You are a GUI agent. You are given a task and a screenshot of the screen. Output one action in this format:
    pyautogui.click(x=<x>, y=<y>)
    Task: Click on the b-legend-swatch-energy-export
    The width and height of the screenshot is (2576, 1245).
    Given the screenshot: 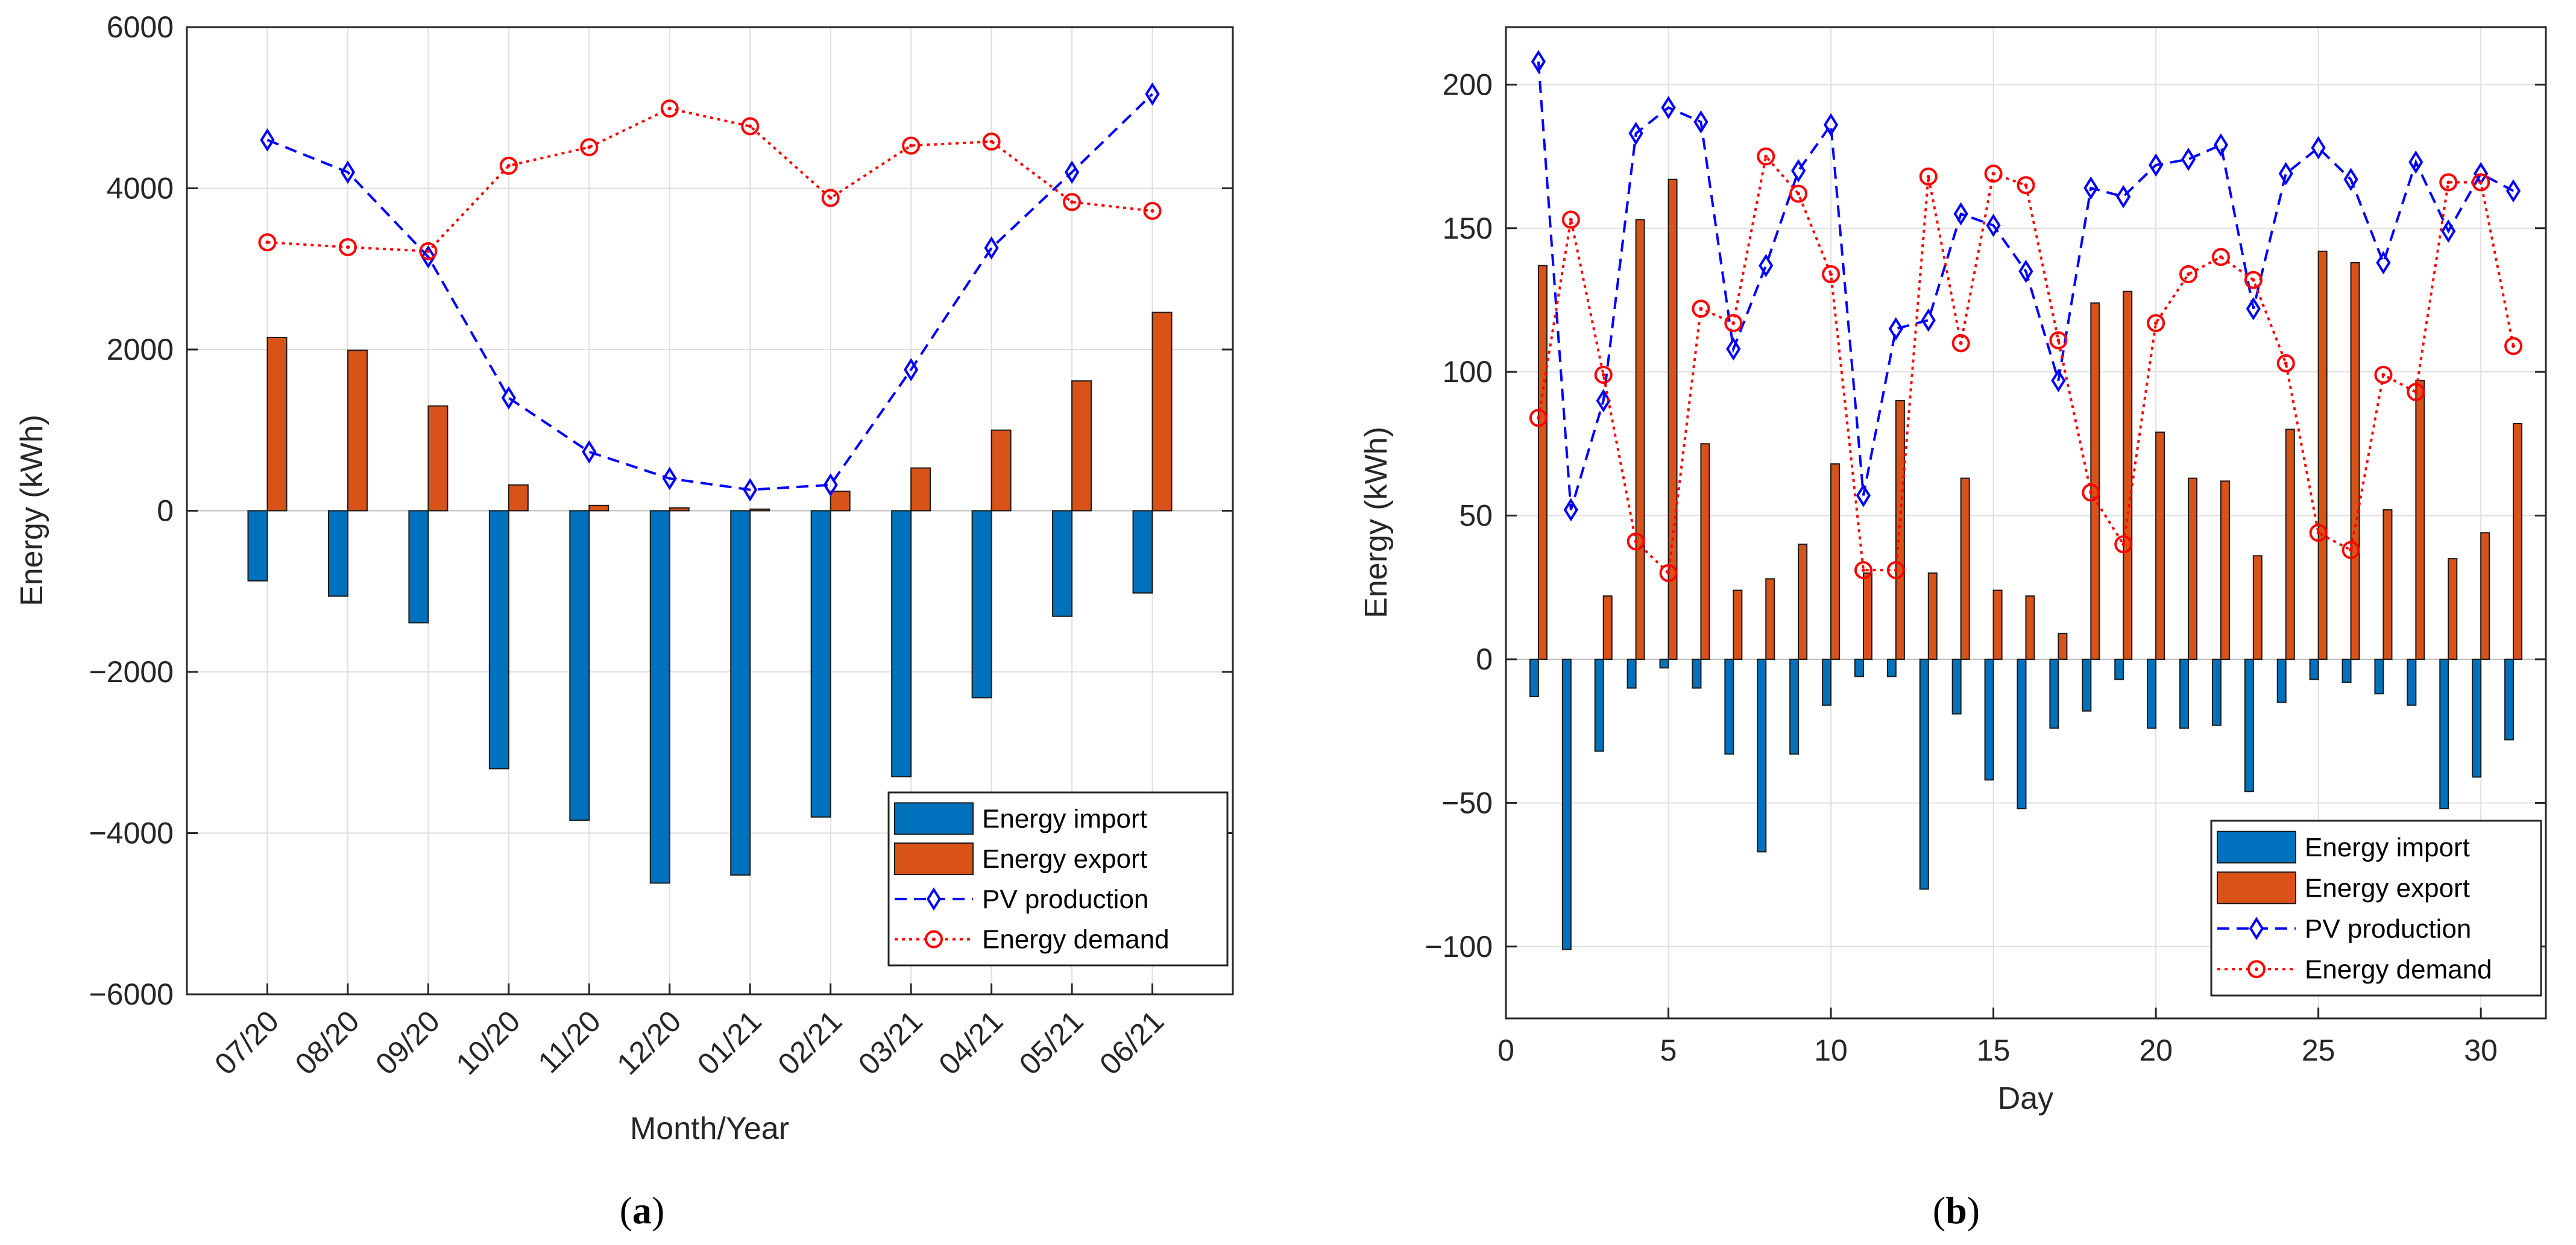 What is the action you would take?
    pyautogui.click(x=2256, y=888)
    